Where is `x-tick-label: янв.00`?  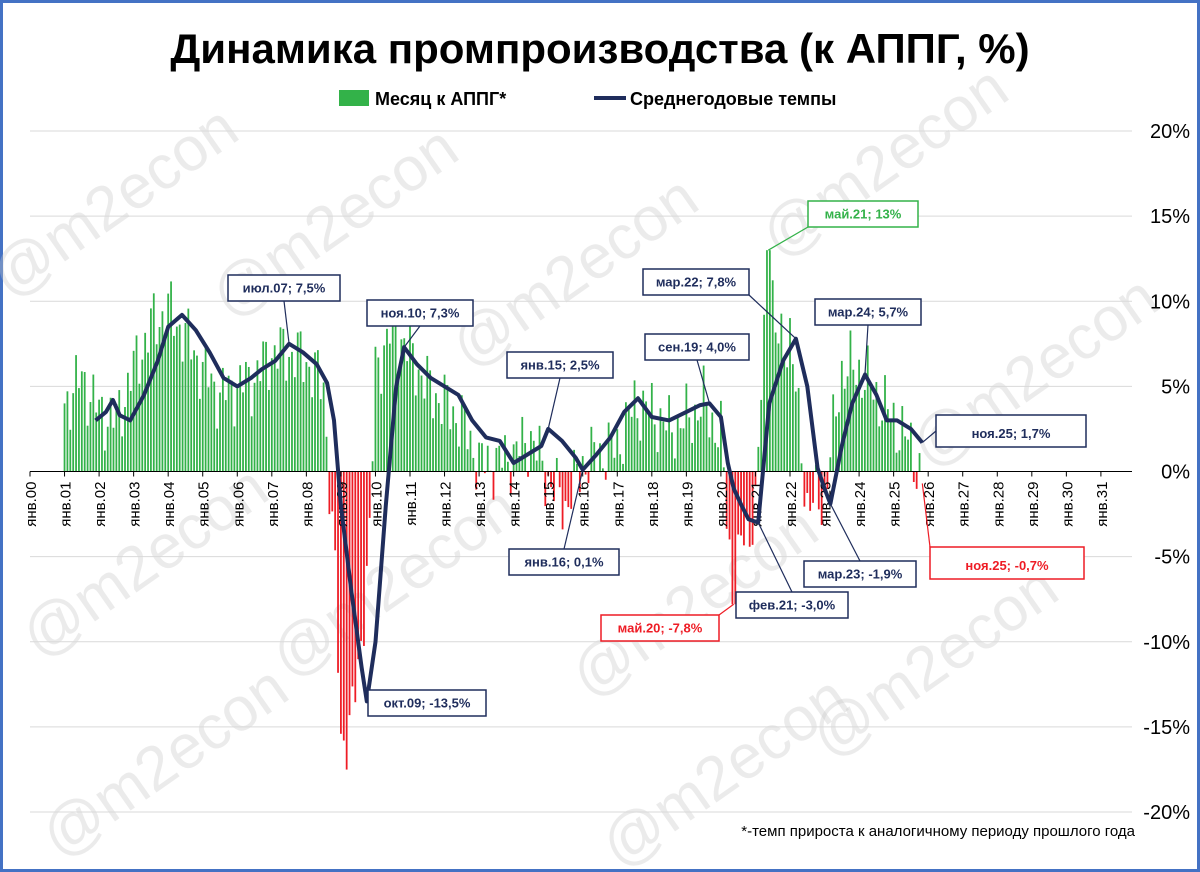
x-tick-label: янв.00 is located at coordinates (31, 504).